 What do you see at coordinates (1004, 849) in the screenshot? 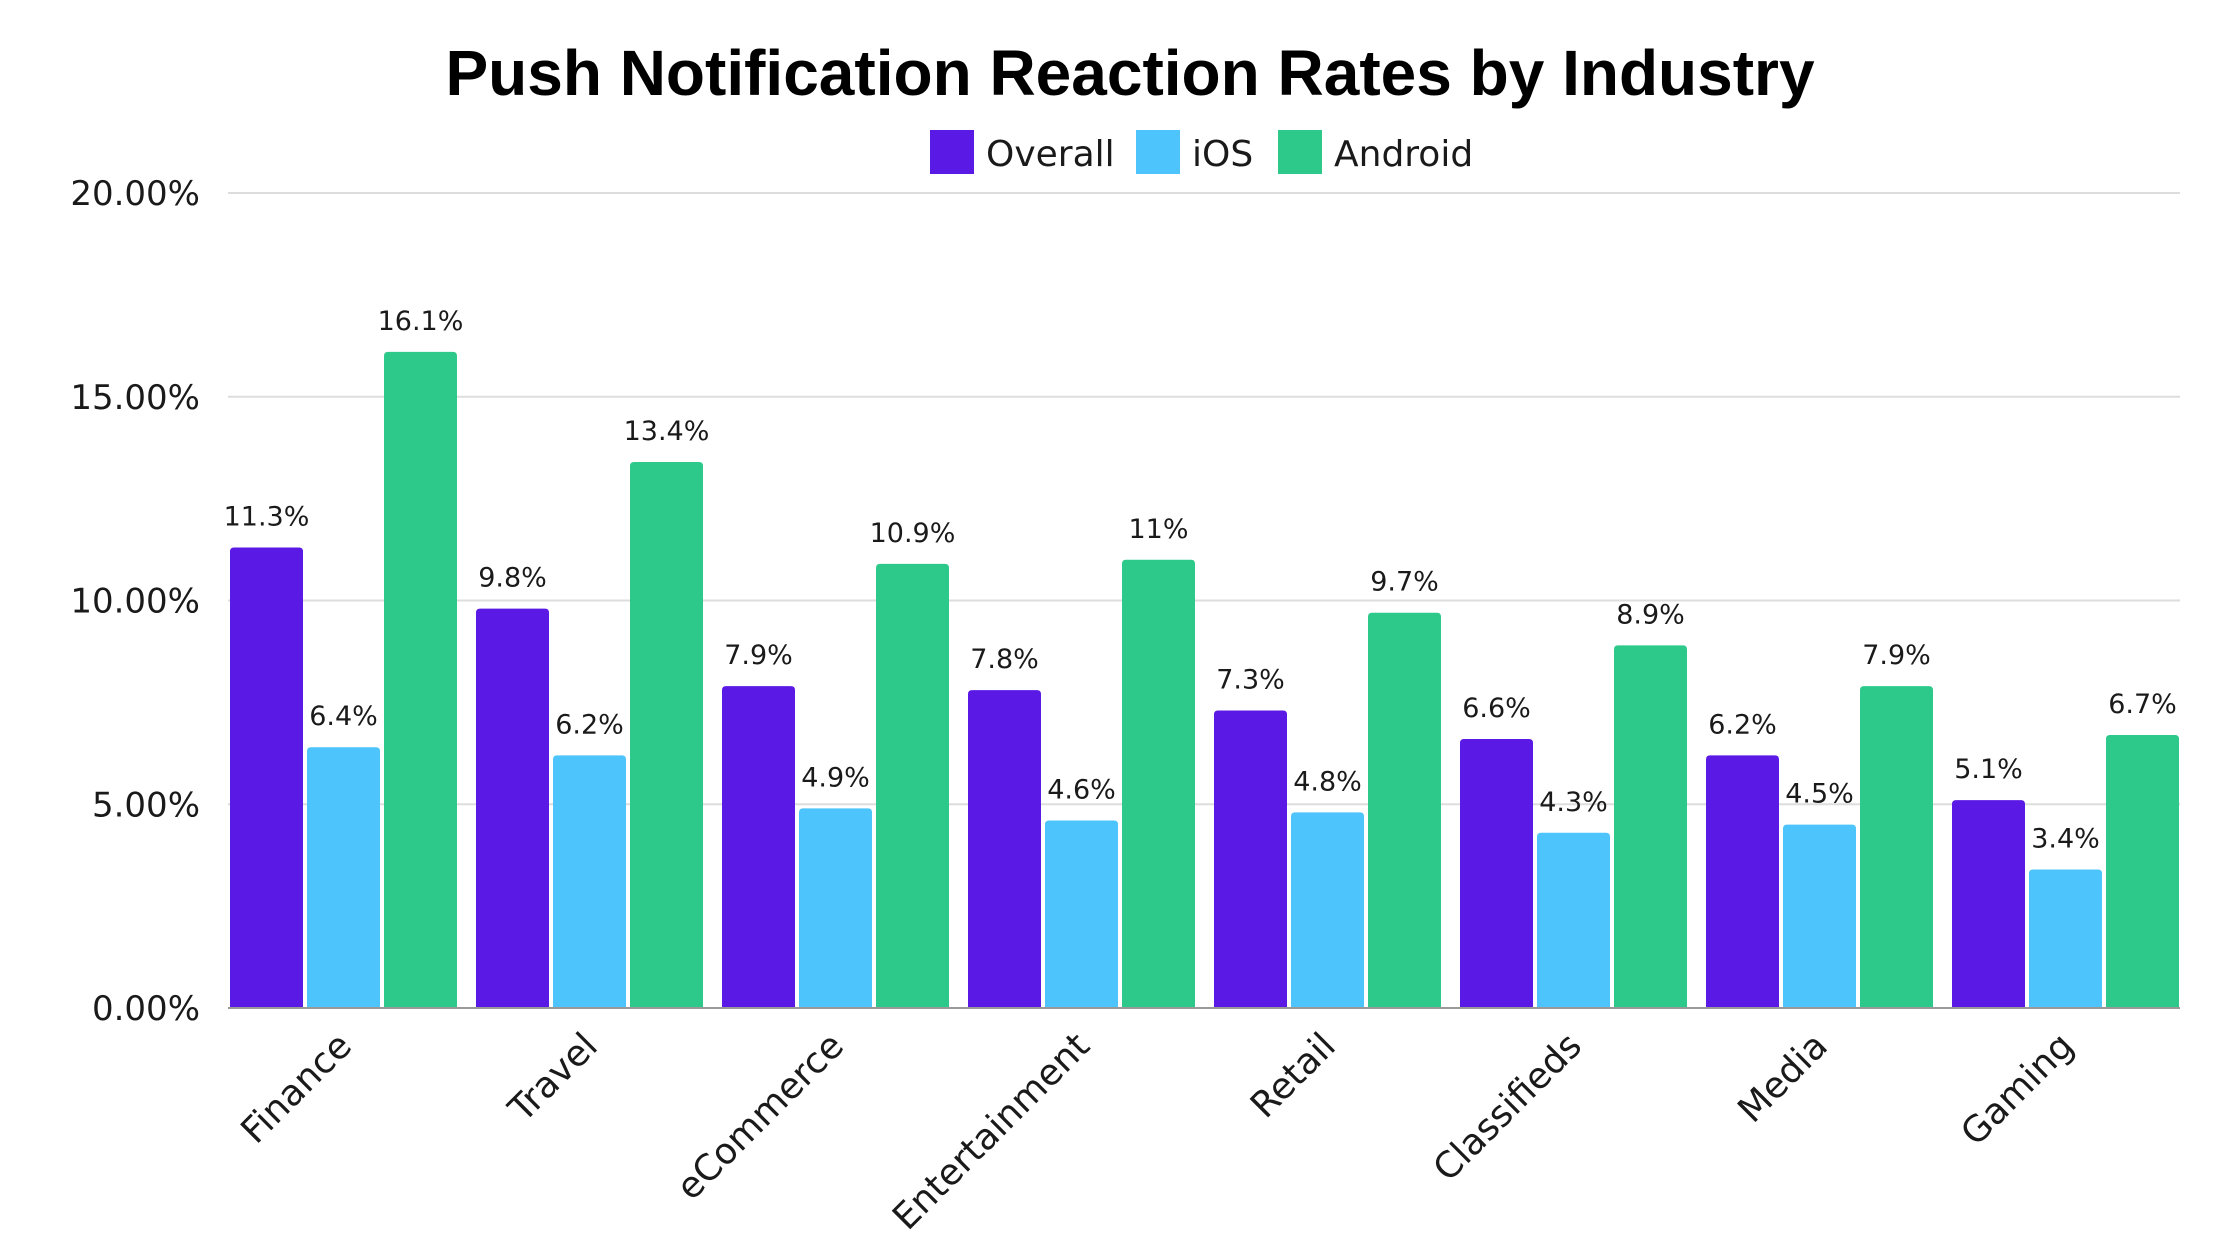
I see `bar-overall-entertainment` at bounding box center [1004, 849].